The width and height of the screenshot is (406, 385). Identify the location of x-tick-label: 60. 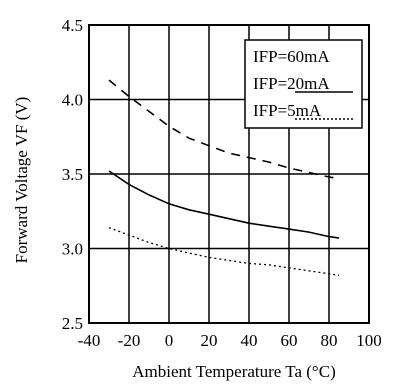
(289, 340).